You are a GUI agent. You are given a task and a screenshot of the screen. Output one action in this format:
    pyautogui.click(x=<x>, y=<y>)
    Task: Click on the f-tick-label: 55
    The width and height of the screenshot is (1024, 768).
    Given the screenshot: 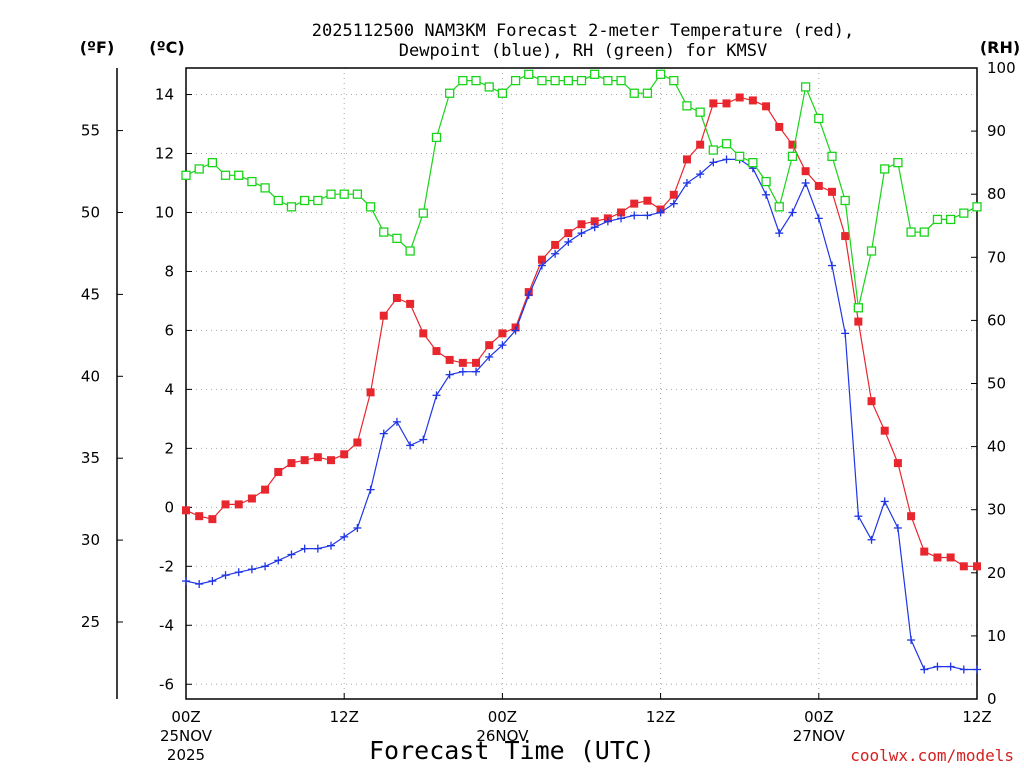 What is the action you would take?
    pyautogui.click(x=90, y=131)
    